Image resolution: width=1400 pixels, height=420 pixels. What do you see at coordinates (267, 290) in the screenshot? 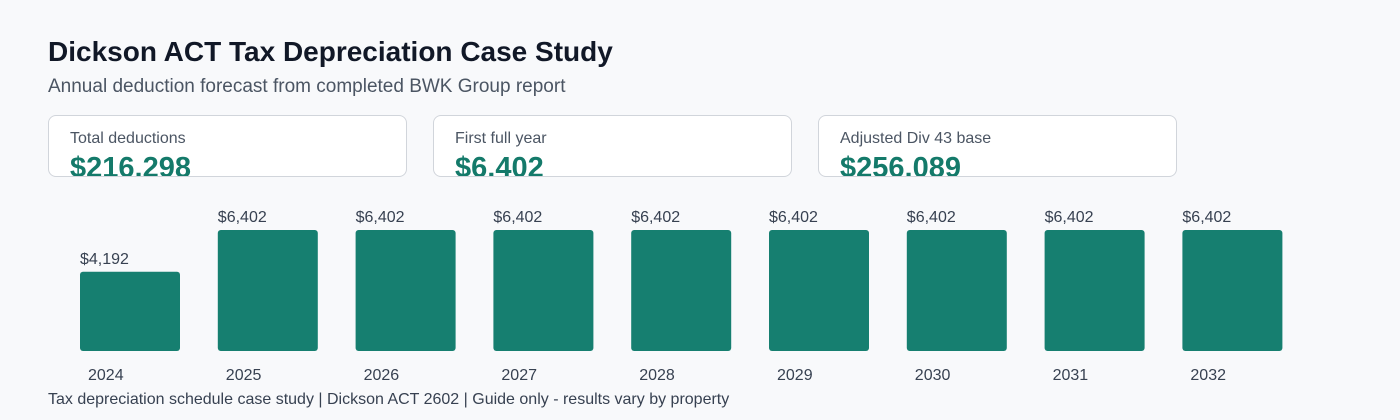
I see `bar-2025` at bounding box center [267, 290].